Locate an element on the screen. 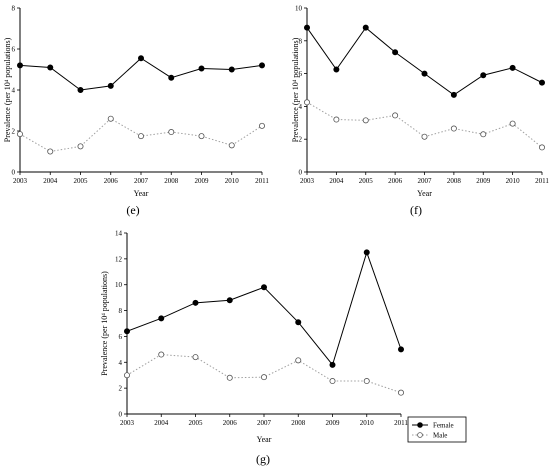  legend-female-marker is located at coordinates (420, 425).